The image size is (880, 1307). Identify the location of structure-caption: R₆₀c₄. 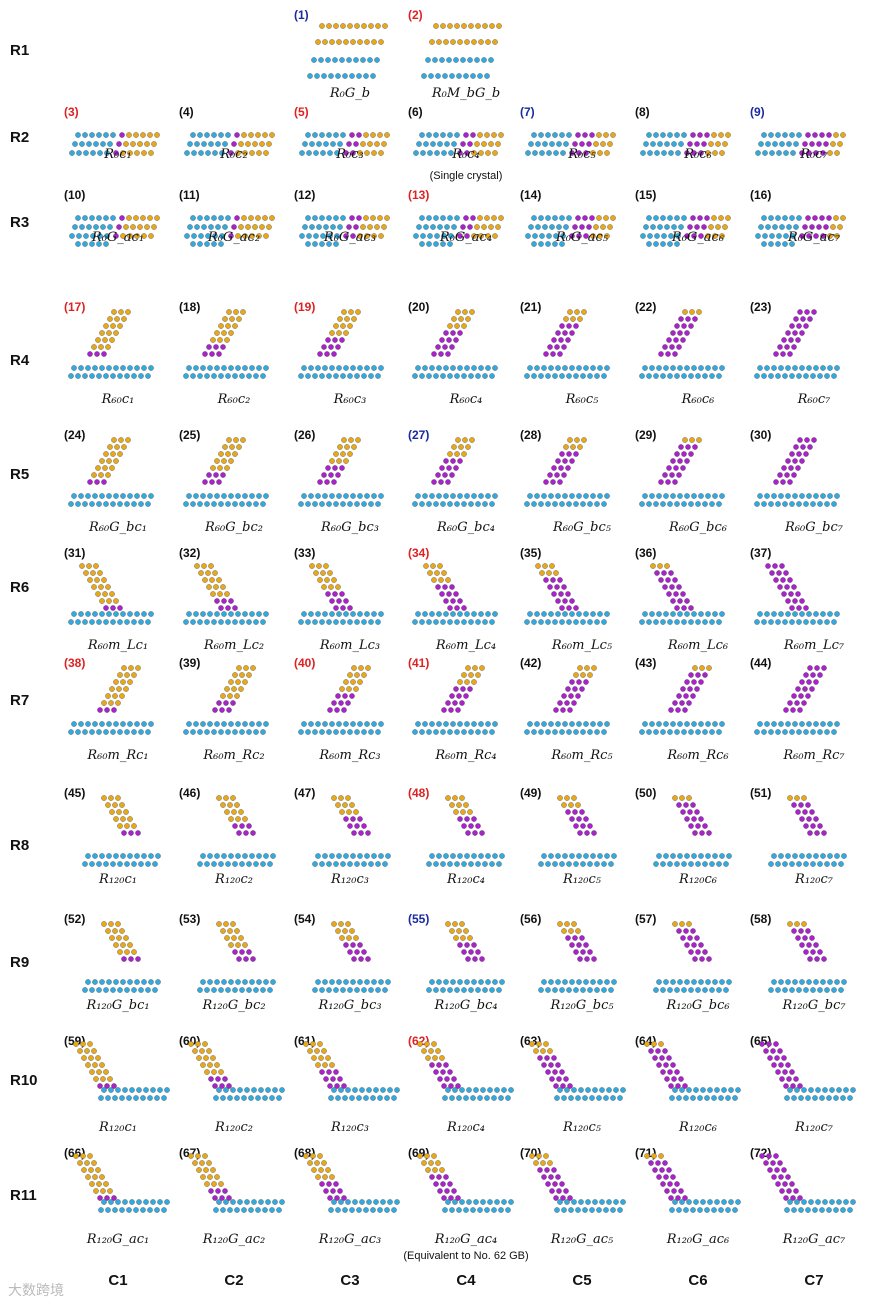
(466, 399).